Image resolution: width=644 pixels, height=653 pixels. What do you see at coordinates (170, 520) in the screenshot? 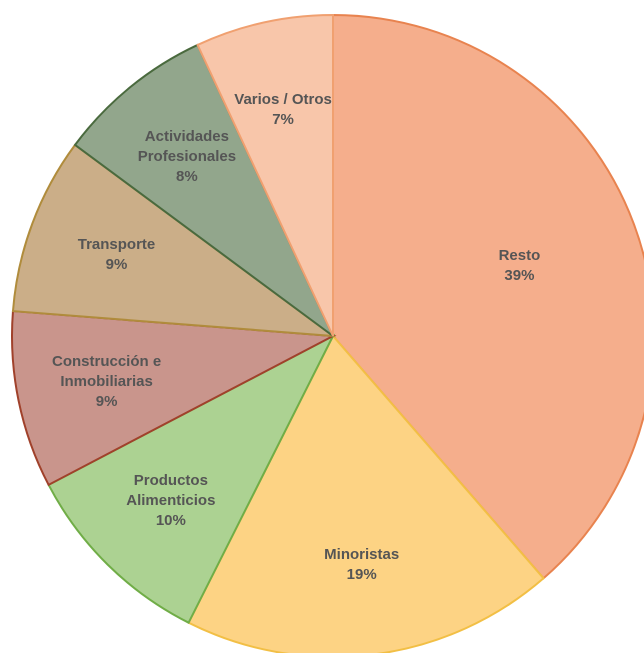
I see `value-label: 10%` at bounding box center [170, 520].